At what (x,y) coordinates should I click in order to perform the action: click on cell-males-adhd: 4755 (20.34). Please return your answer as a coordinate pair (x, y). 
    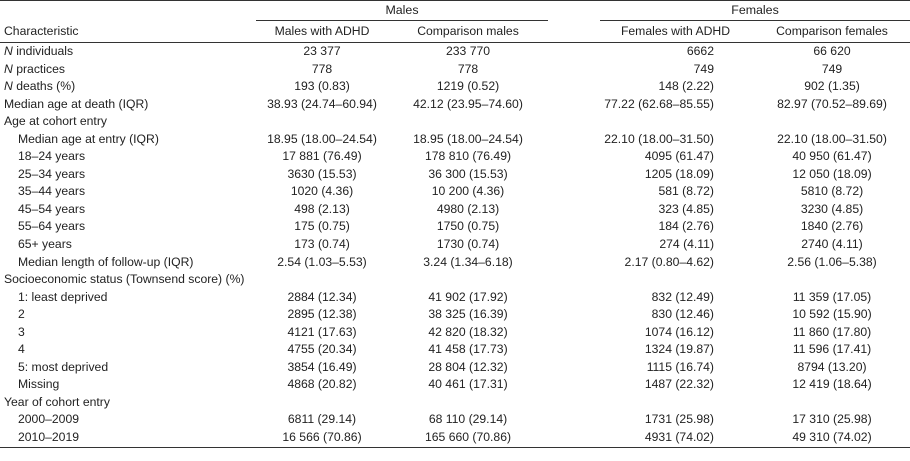
    Looking at the image, I should click on (322, 349).